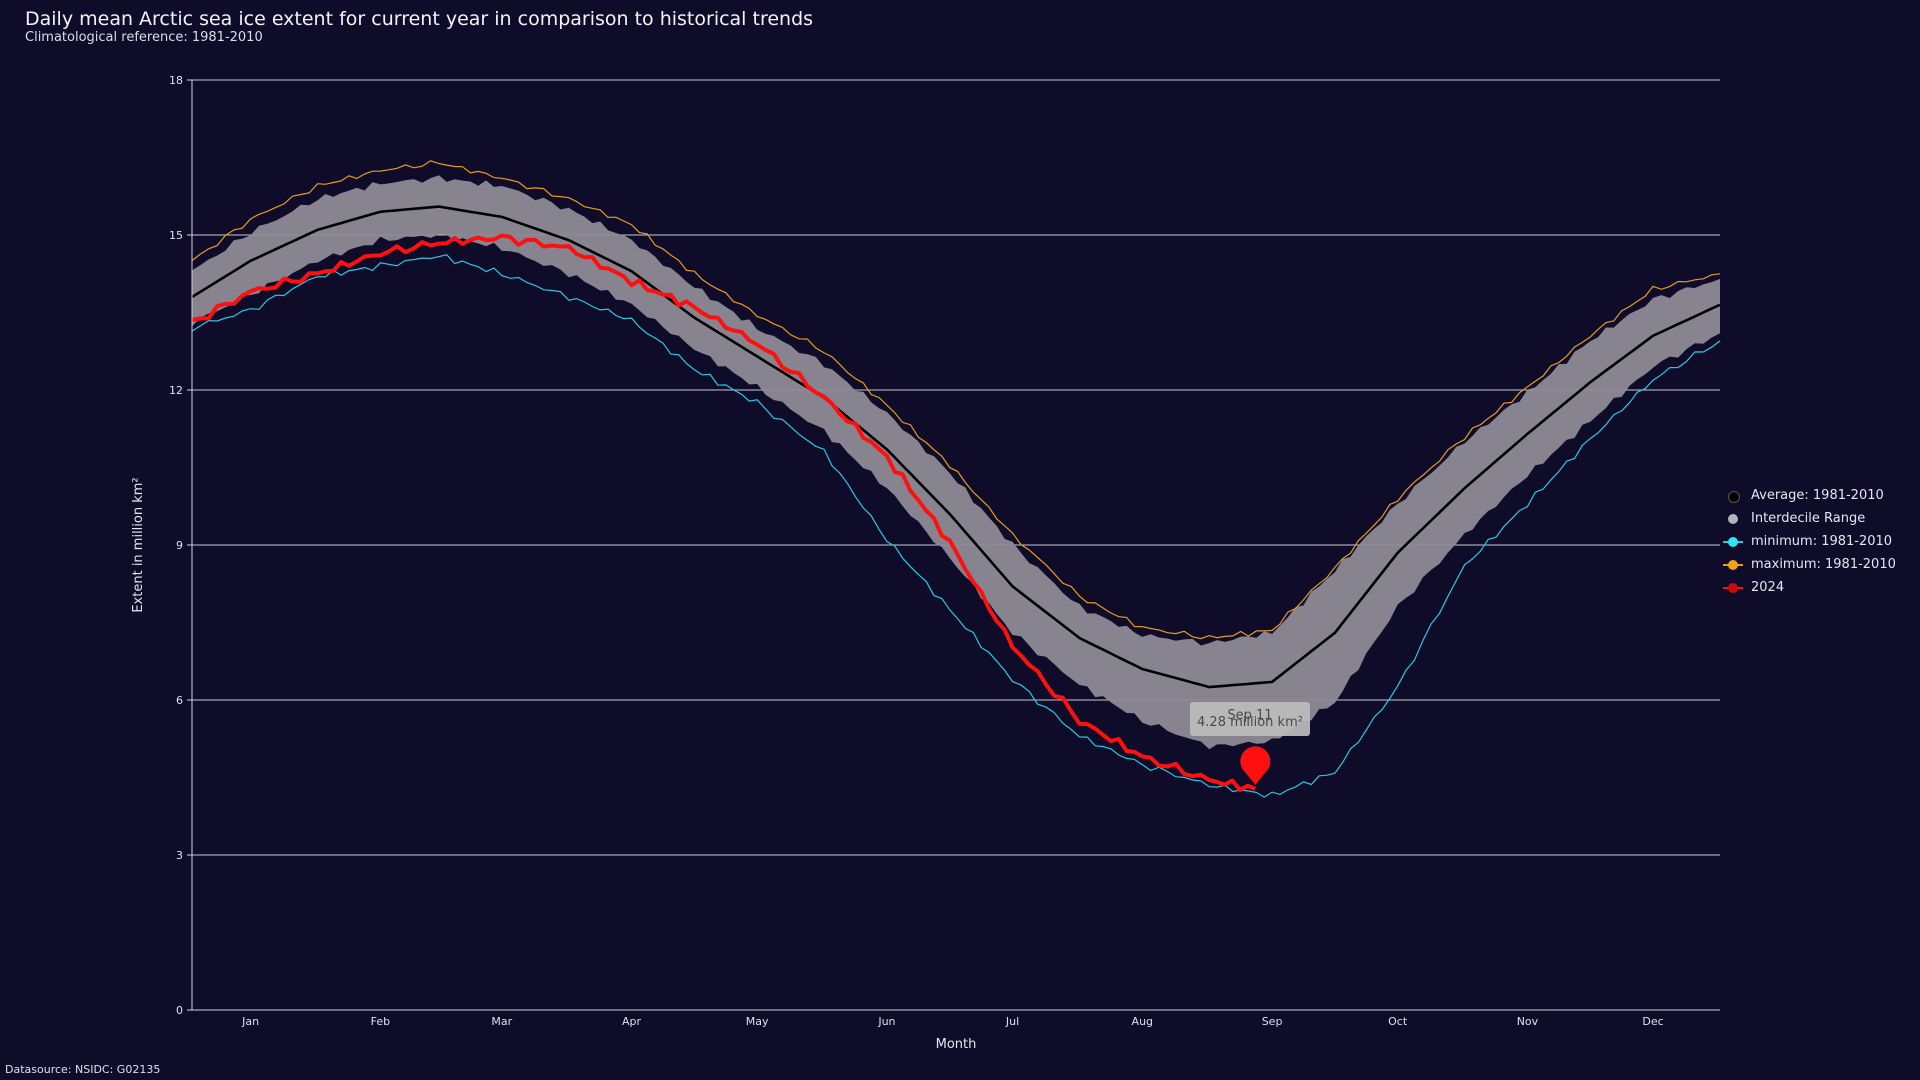 This screenshot has height=1080, width=1920. I want to click on pin-marker-icon, so click(1255, 765).